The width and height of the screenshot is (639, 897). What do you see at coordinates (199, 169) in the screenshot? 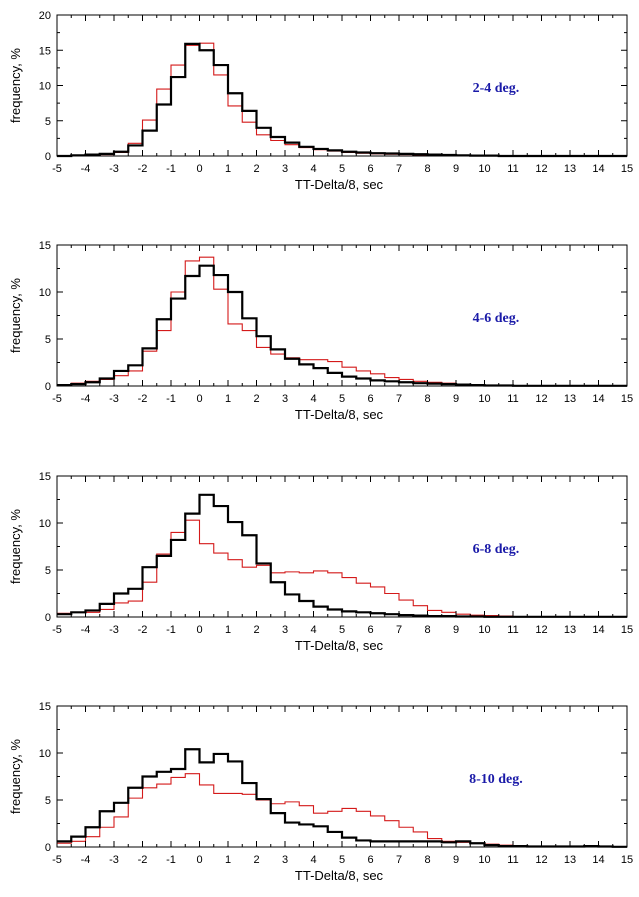
I see `x-tick-label: 0` at bounding box center [199, 169].